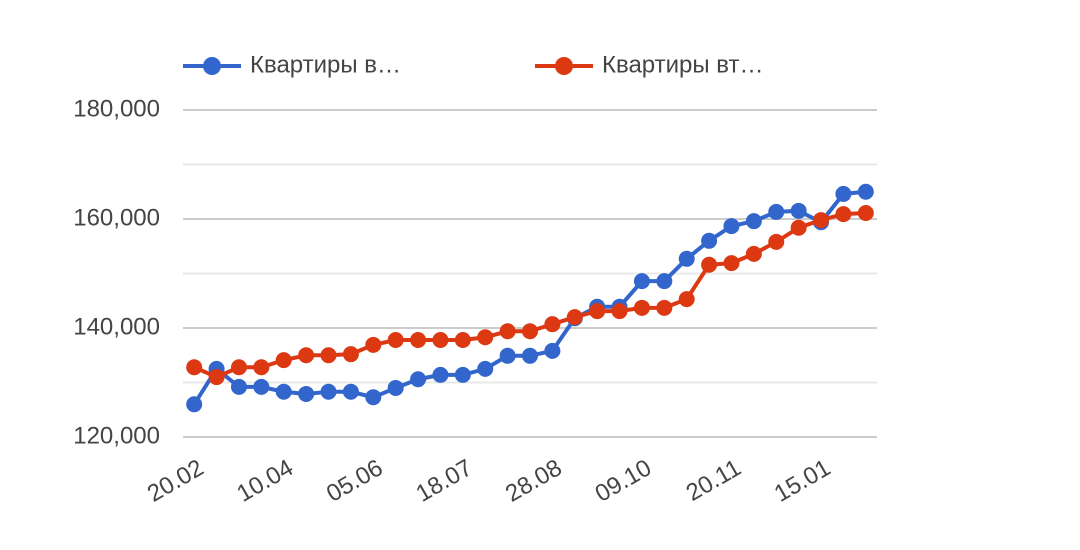 The width and height of the screenshot is (1080, 550). What do you see at coordinates (624, 480) in the screenshot?
I see `x-tick-label: 09.10` at bounding box center [624, 480].